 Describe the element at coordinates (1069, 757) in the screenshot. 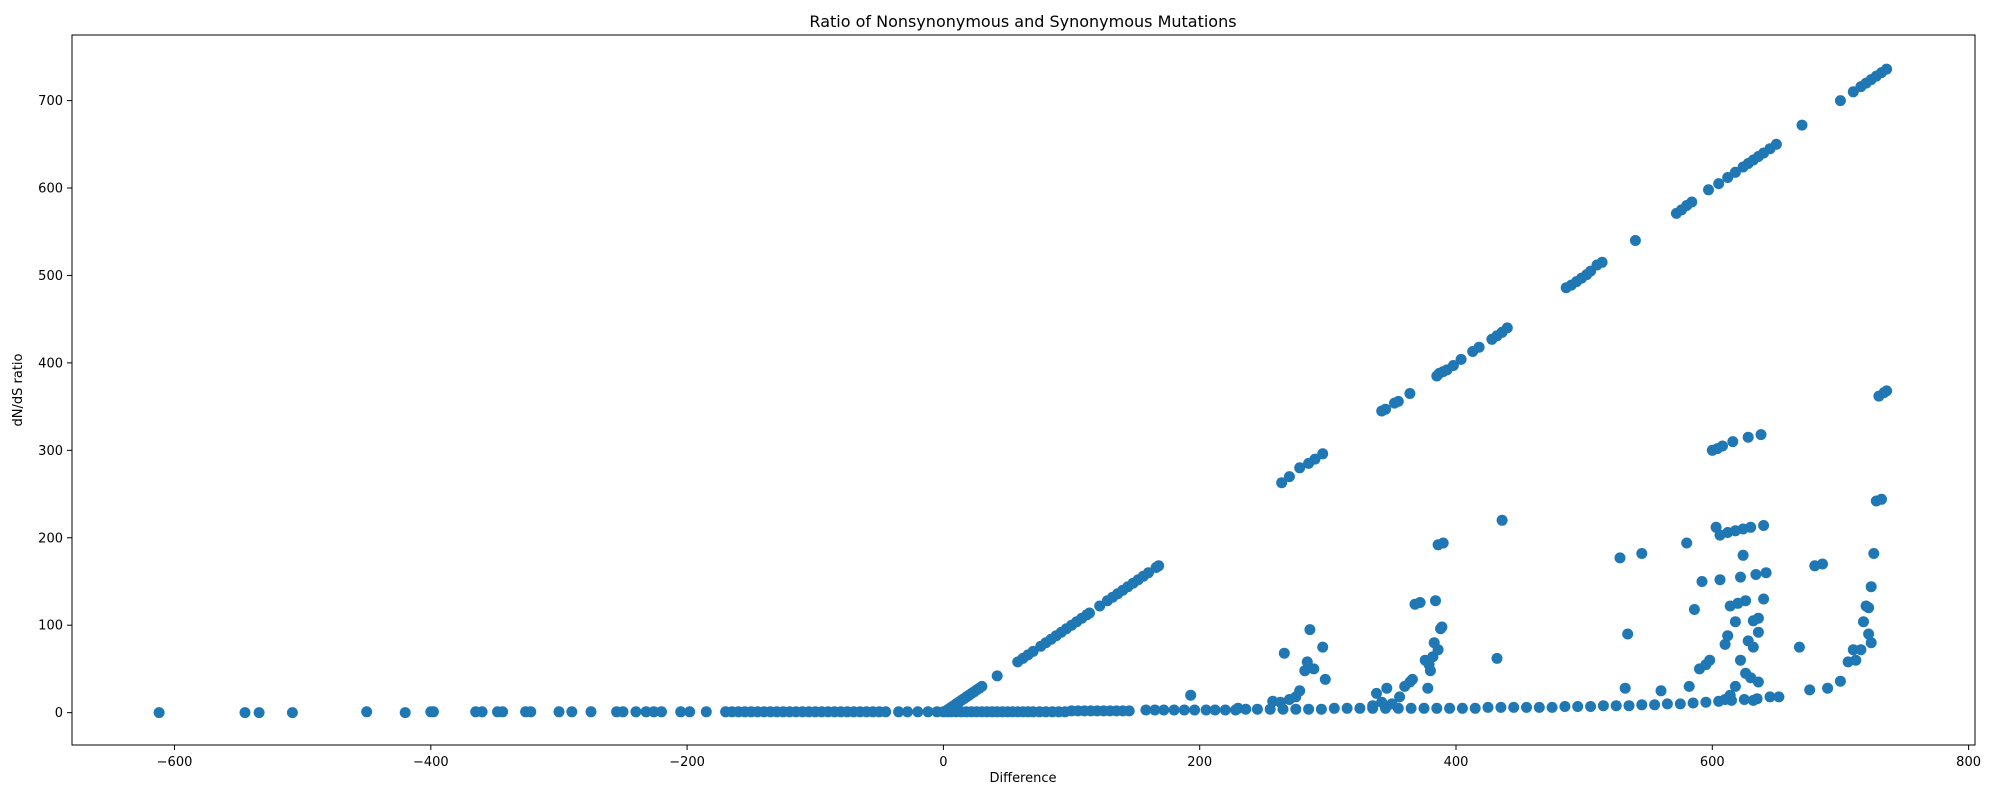

I see `x-axis-ticks: −600 −400 −200 0 200 400 600 800` at that location.